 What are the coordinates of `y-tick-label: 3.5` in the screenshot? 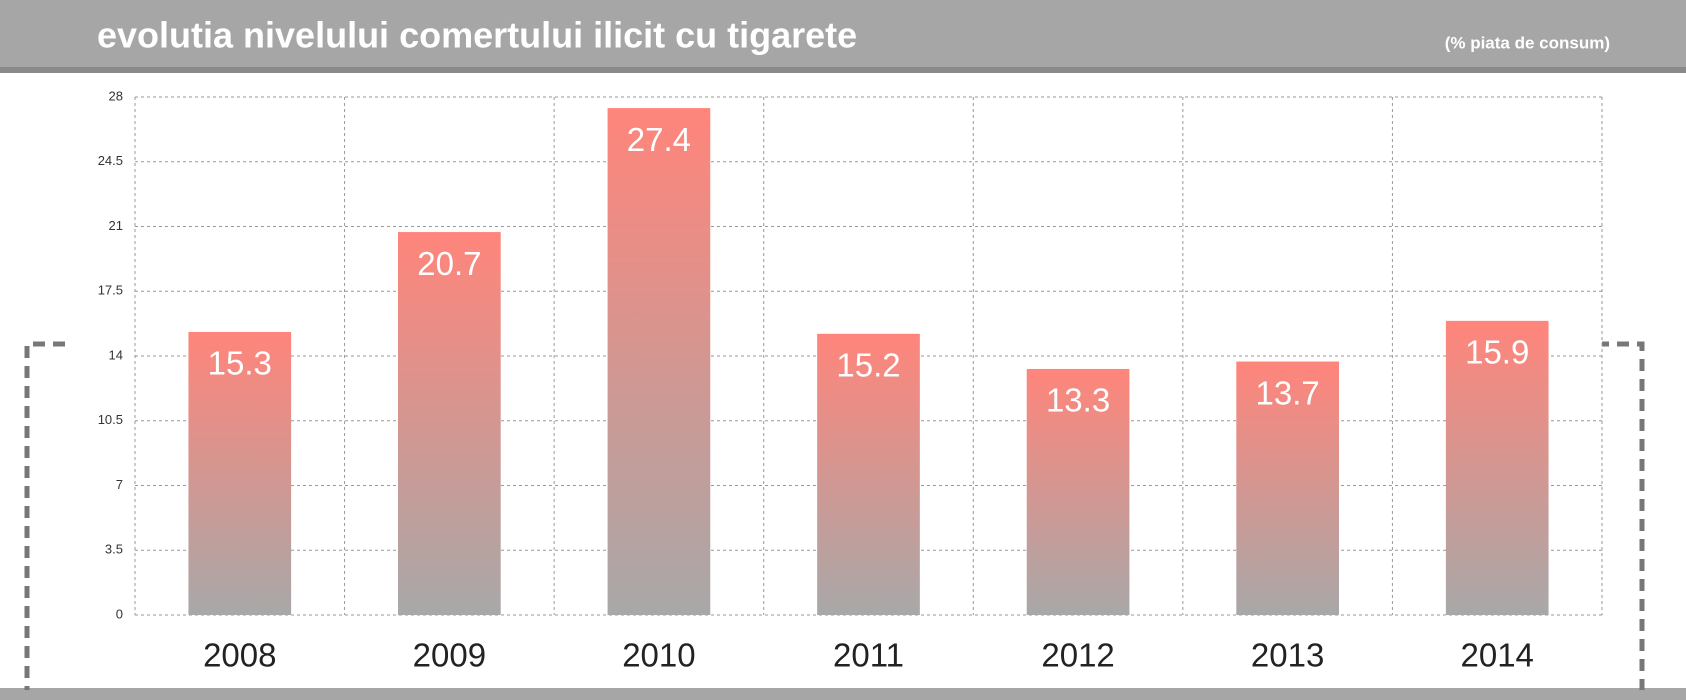 It's located at (114, 549).